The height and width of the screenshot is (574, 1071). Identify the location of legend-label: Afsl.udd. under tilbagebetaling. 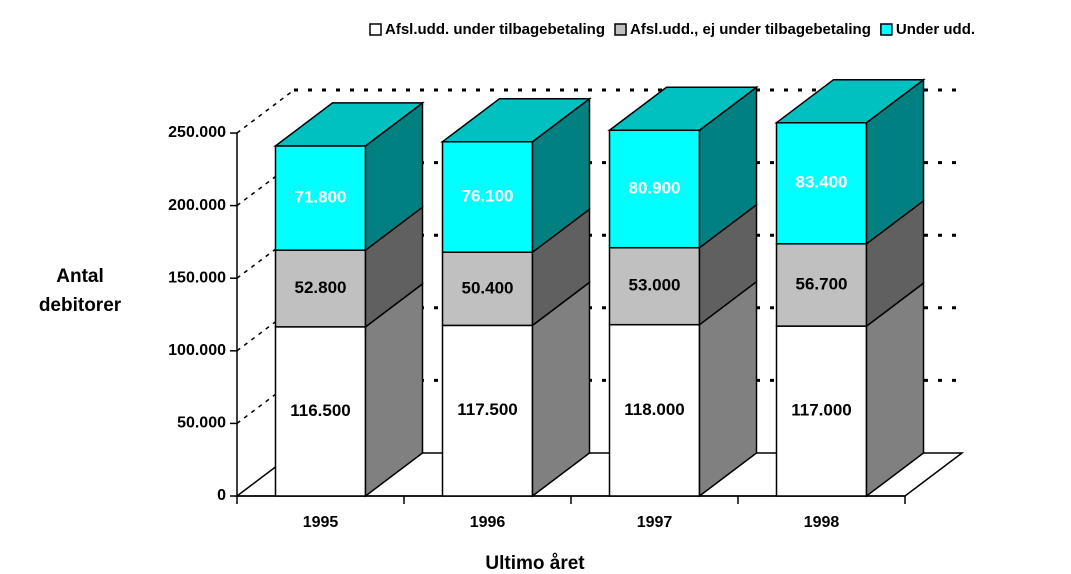
(495, 29).